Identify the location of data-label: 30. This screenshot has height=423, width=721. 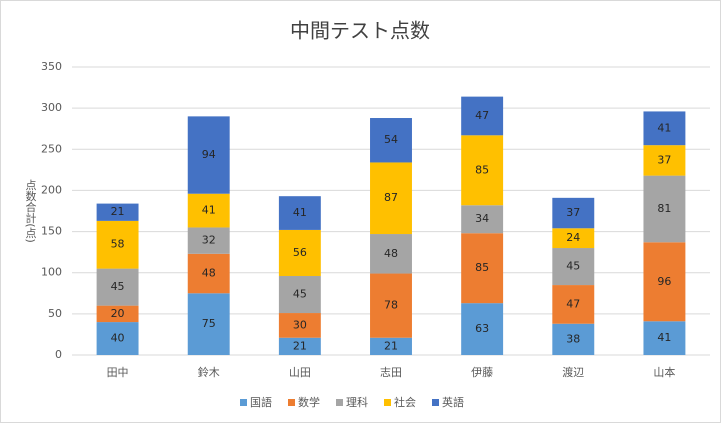
(300, 324).